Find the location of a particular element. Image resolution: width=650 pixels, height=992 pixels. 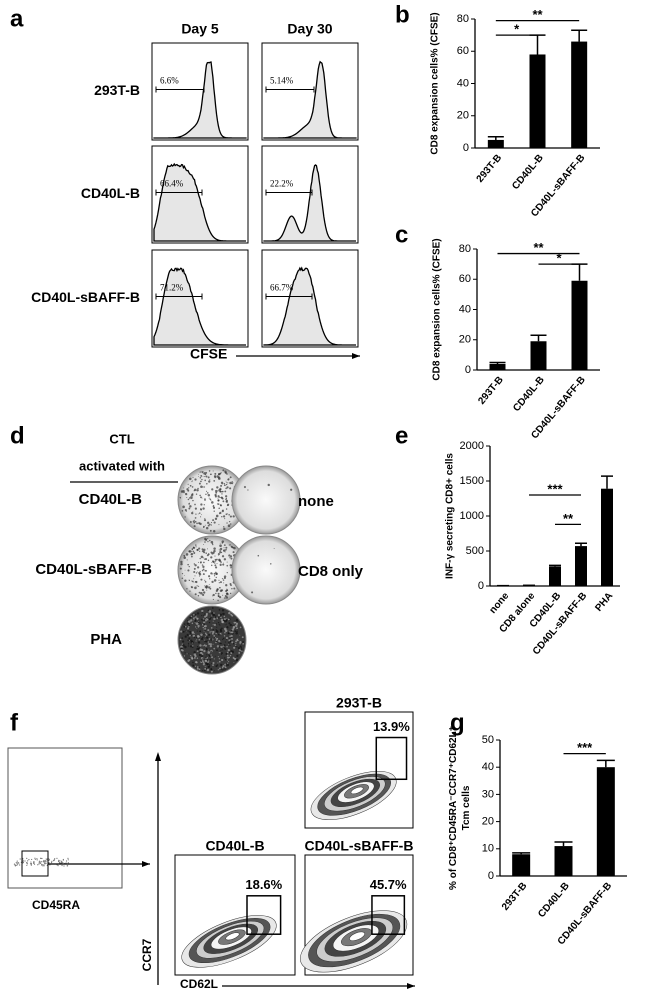

bar is located at coordinates (538, 355).